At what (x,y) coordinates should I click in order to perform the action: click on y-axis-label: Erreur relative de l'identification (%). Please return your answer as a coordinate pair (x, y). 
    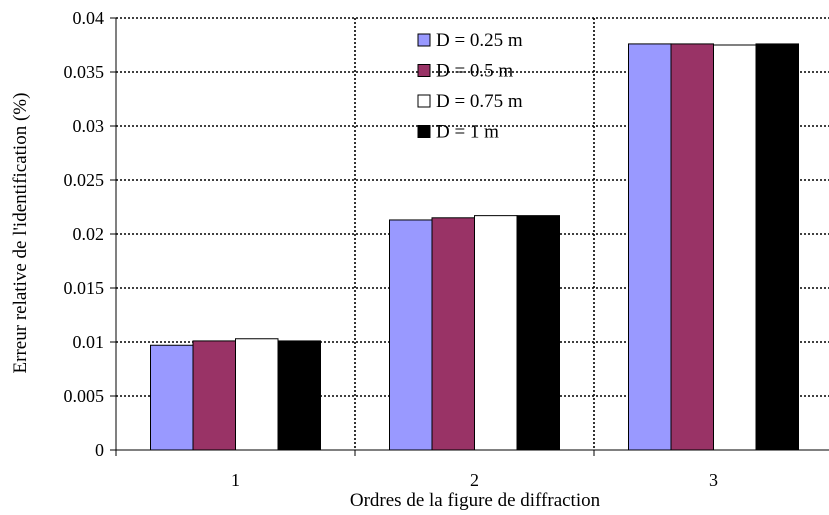
    Looking at the image, I should click on (20, 233).